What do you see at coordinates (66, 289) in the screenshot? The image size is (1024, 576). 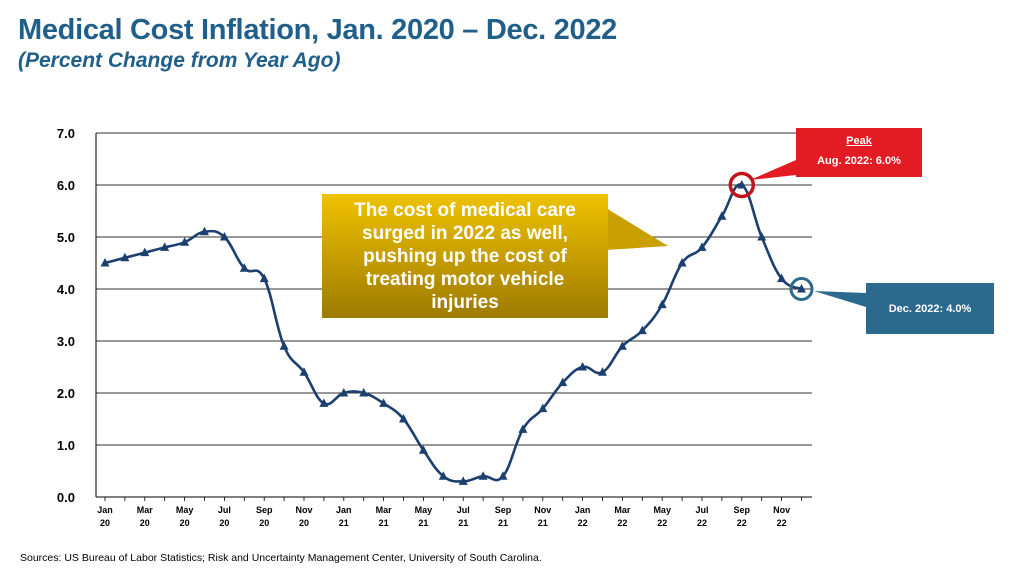 I see `y-tick-label: 4.0` at bounding box center [66, 289].